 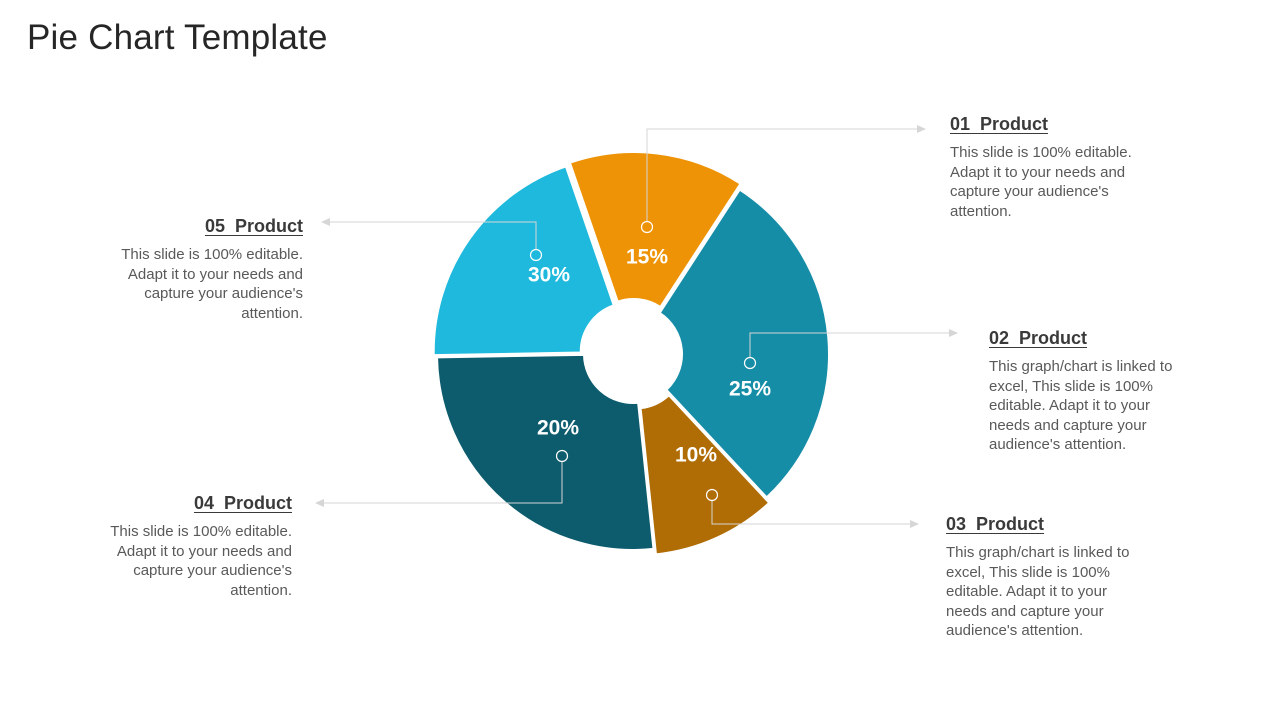 I want to click on slice-labels: 15% 25% 10% 20% 30%, so click(x=649, y=356).